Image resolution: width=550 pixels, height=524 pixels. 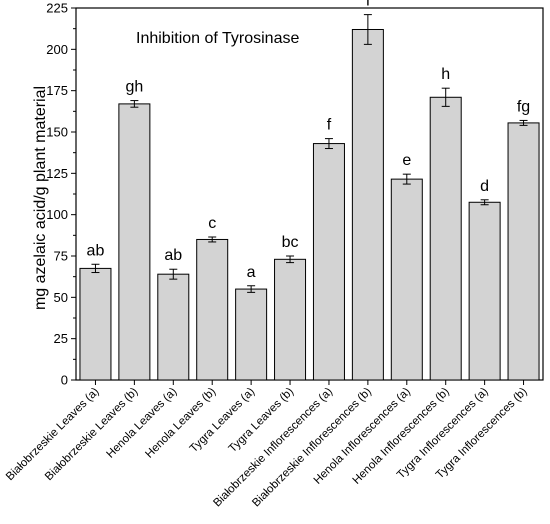 I want to click on significance-label: fg, so click(x=523, y=106).